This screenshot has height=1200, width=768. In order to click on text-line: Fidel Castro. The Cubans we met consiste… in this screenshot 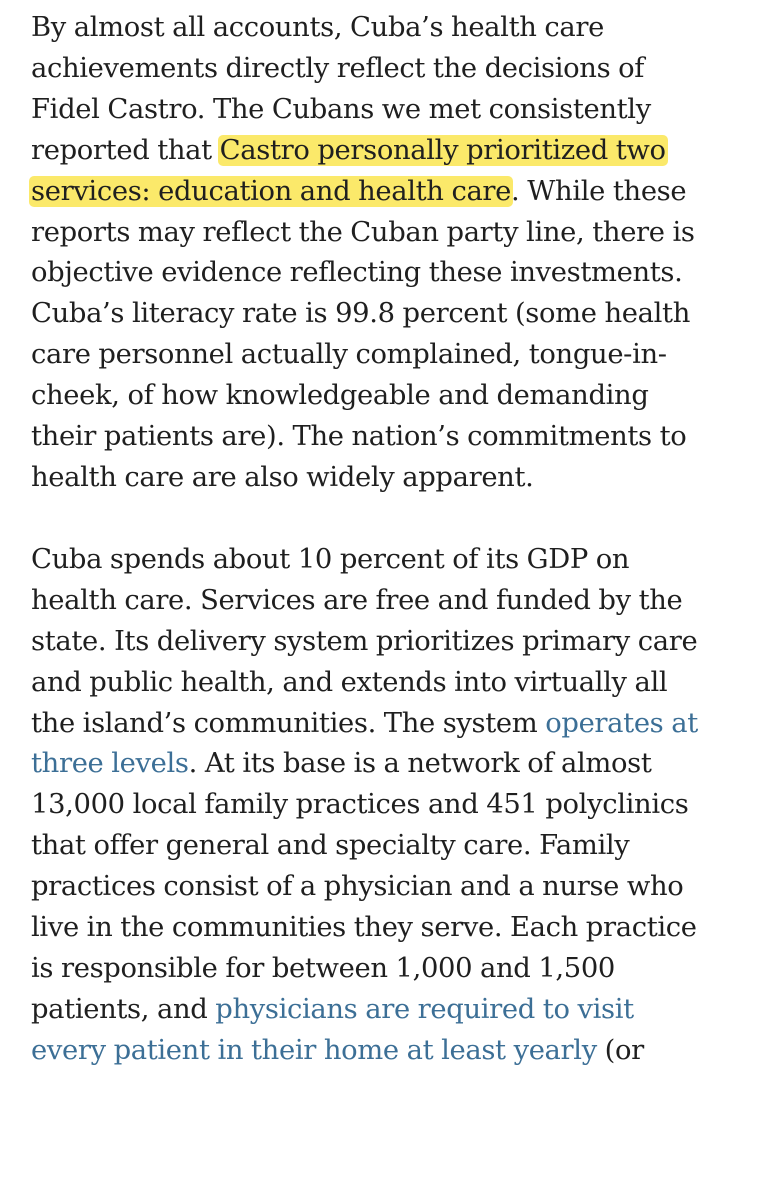, I will do `click(341, 109)`.